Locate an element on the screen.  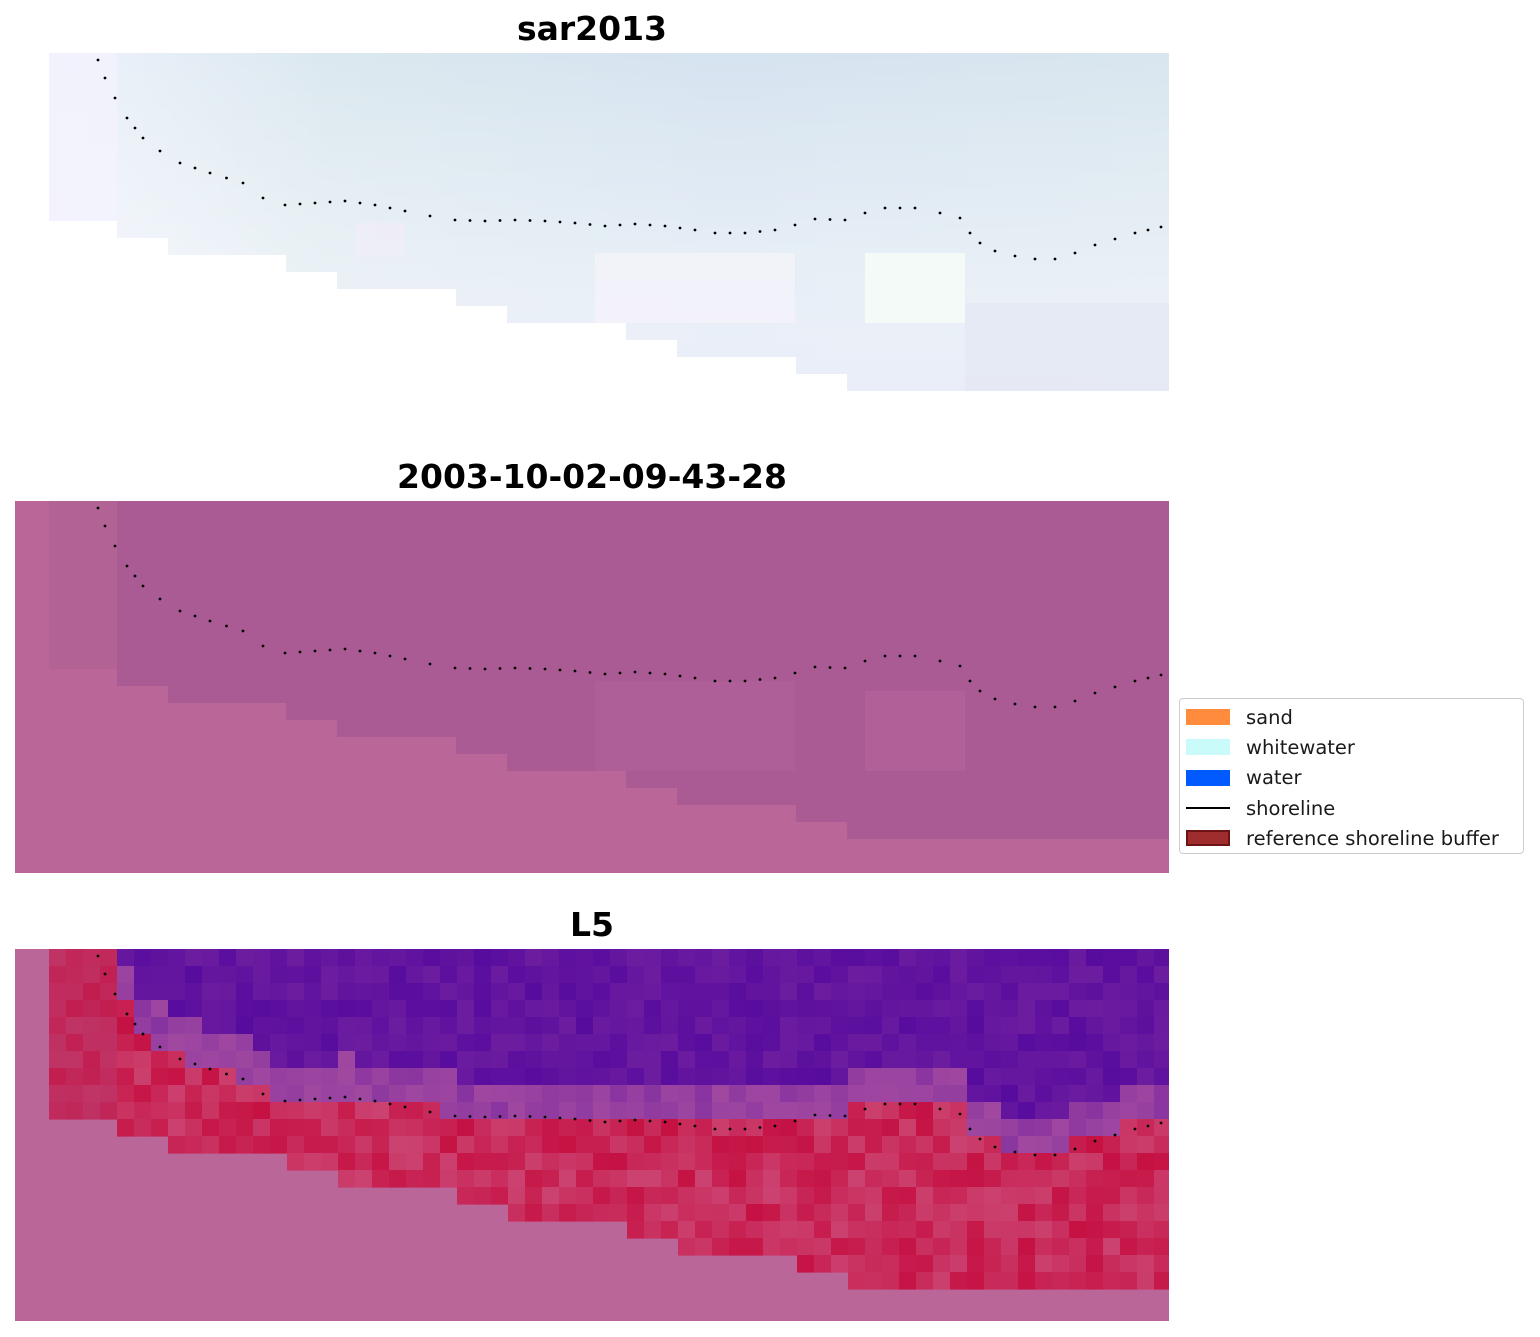
legend-swatch-reference-buffer is located at coordinates (1208, 838).